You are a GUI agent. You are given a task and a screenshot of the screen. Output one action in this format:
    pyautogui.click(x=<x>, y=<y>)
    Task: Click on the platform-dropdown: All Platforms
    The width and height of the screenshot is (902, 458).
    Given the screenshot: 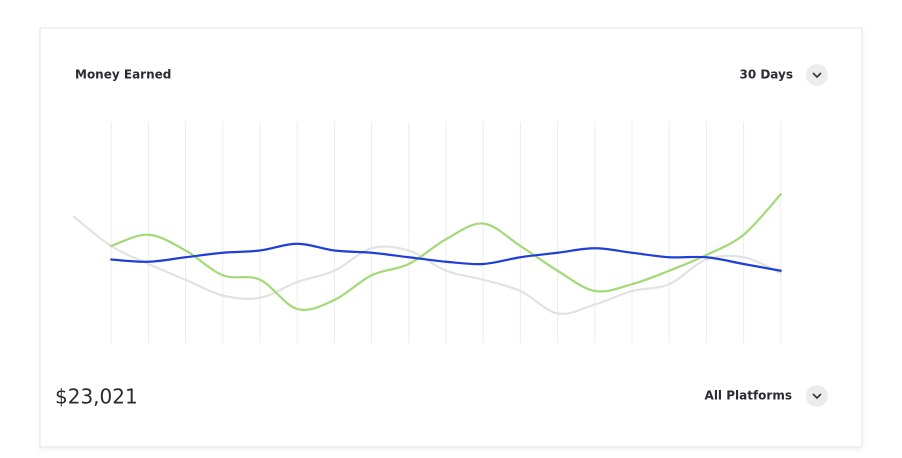 What is the action you would take?
    pyautogui.click(x=766, y=396)
    